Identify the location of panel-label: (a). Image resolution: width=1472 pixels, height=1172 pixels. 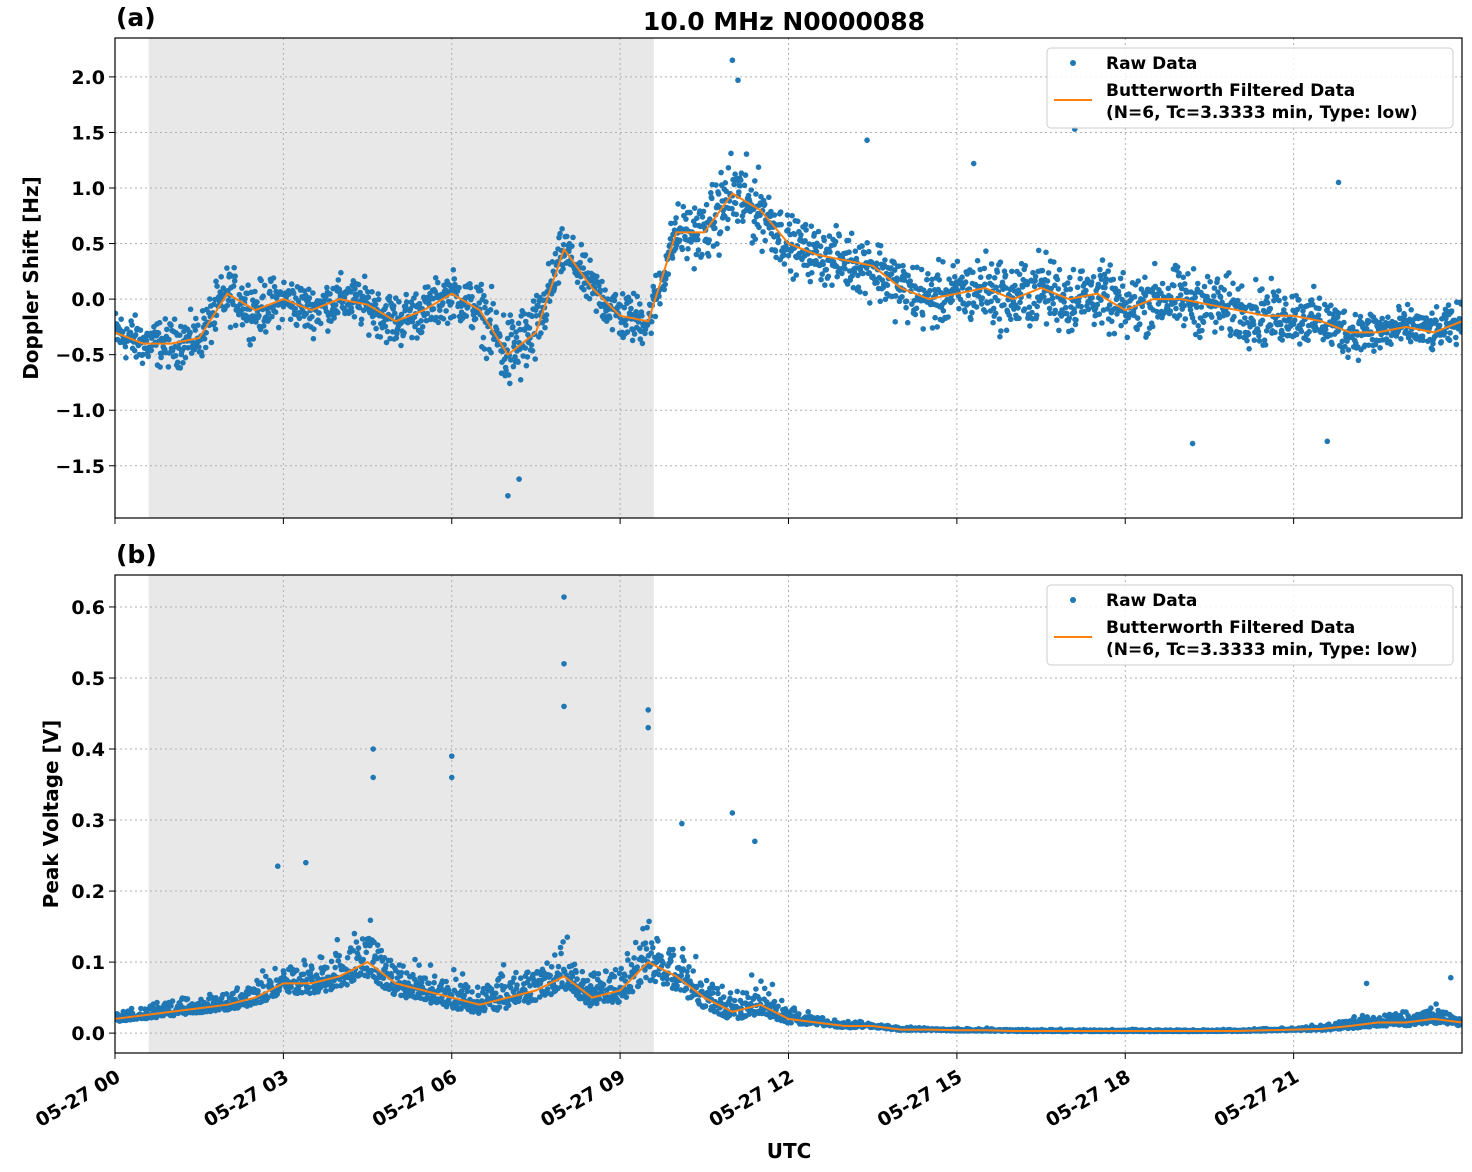
(136, 17).